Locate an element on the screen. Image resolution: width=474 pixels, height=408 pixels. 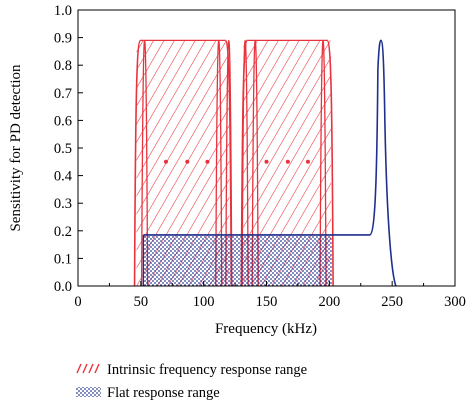
y-tick-label-2: 0.2 is located at coordinates (63, 232).